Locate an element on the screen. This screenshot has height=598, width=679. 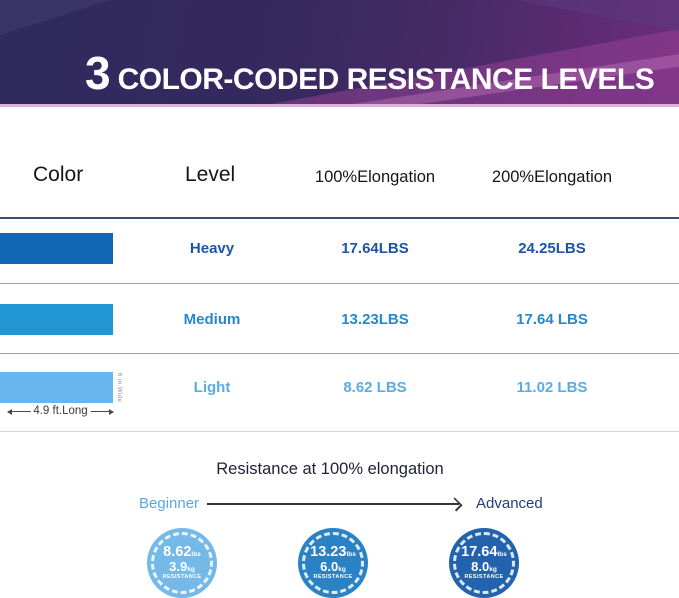
value-heavy-200: 24.25LBS is located at coordinates (552, 248).